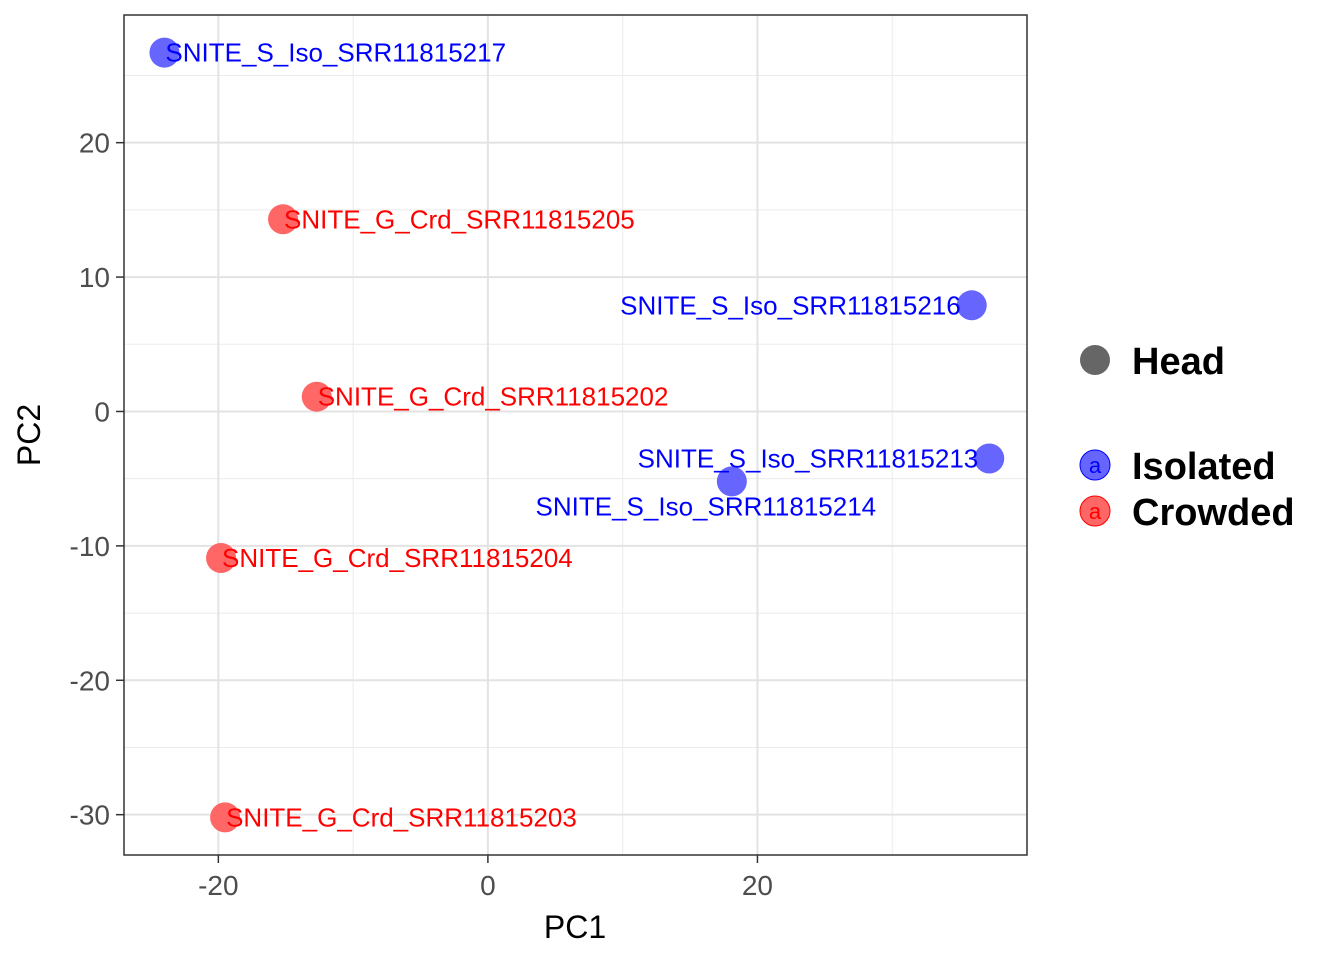 This screenshot has width=1344, height=960. I want to click on y-axis: -30 -20 -10 0 10 20, so click(97, 479).